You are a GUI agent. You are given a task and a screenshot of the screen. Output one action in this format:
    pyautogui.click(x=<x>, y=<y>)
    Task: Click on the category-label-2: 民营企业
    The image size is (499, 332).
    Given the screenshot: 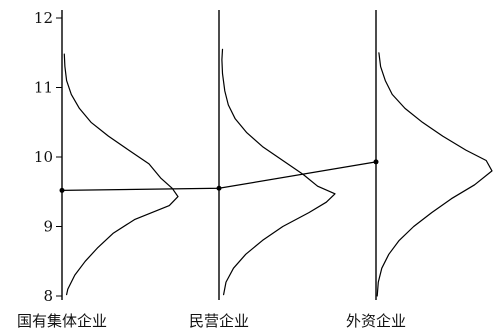 What is the action you would take?
    pyautogui.click(x=219, y=321)
    